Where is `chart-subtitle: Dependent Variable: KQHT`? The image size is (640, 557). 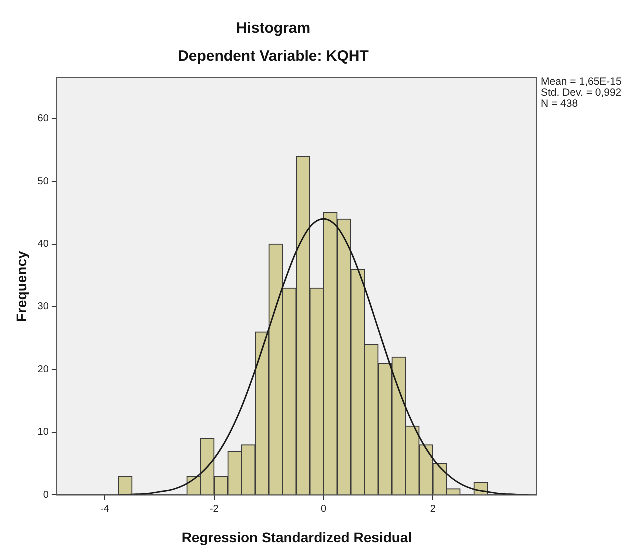 chart-subtitle: Dependent Variable: KQHT is located at coordinates (273, 57).